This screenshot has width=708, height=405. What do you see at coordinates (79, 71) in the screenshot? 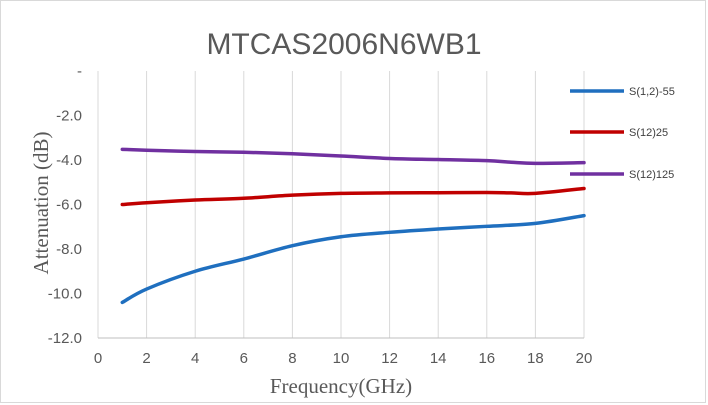
I see `y-tick-label: -` at bounding box center [79, 71].